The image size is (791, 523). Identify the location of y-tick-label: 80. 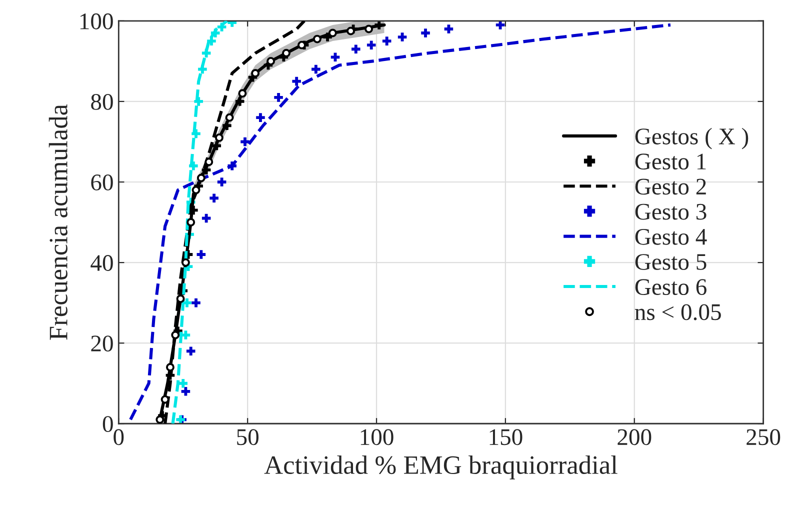
(102, 102).